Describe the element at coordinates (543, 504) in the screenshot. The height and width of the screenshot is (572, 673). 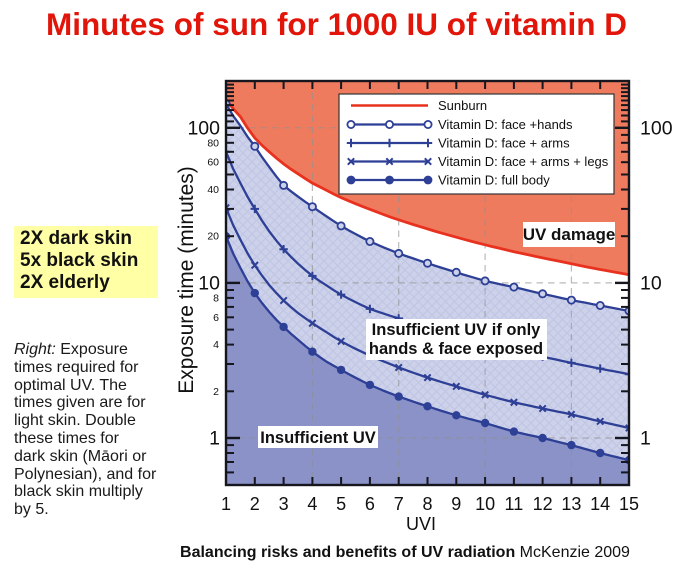
I see `svg-text: 12` at that location.